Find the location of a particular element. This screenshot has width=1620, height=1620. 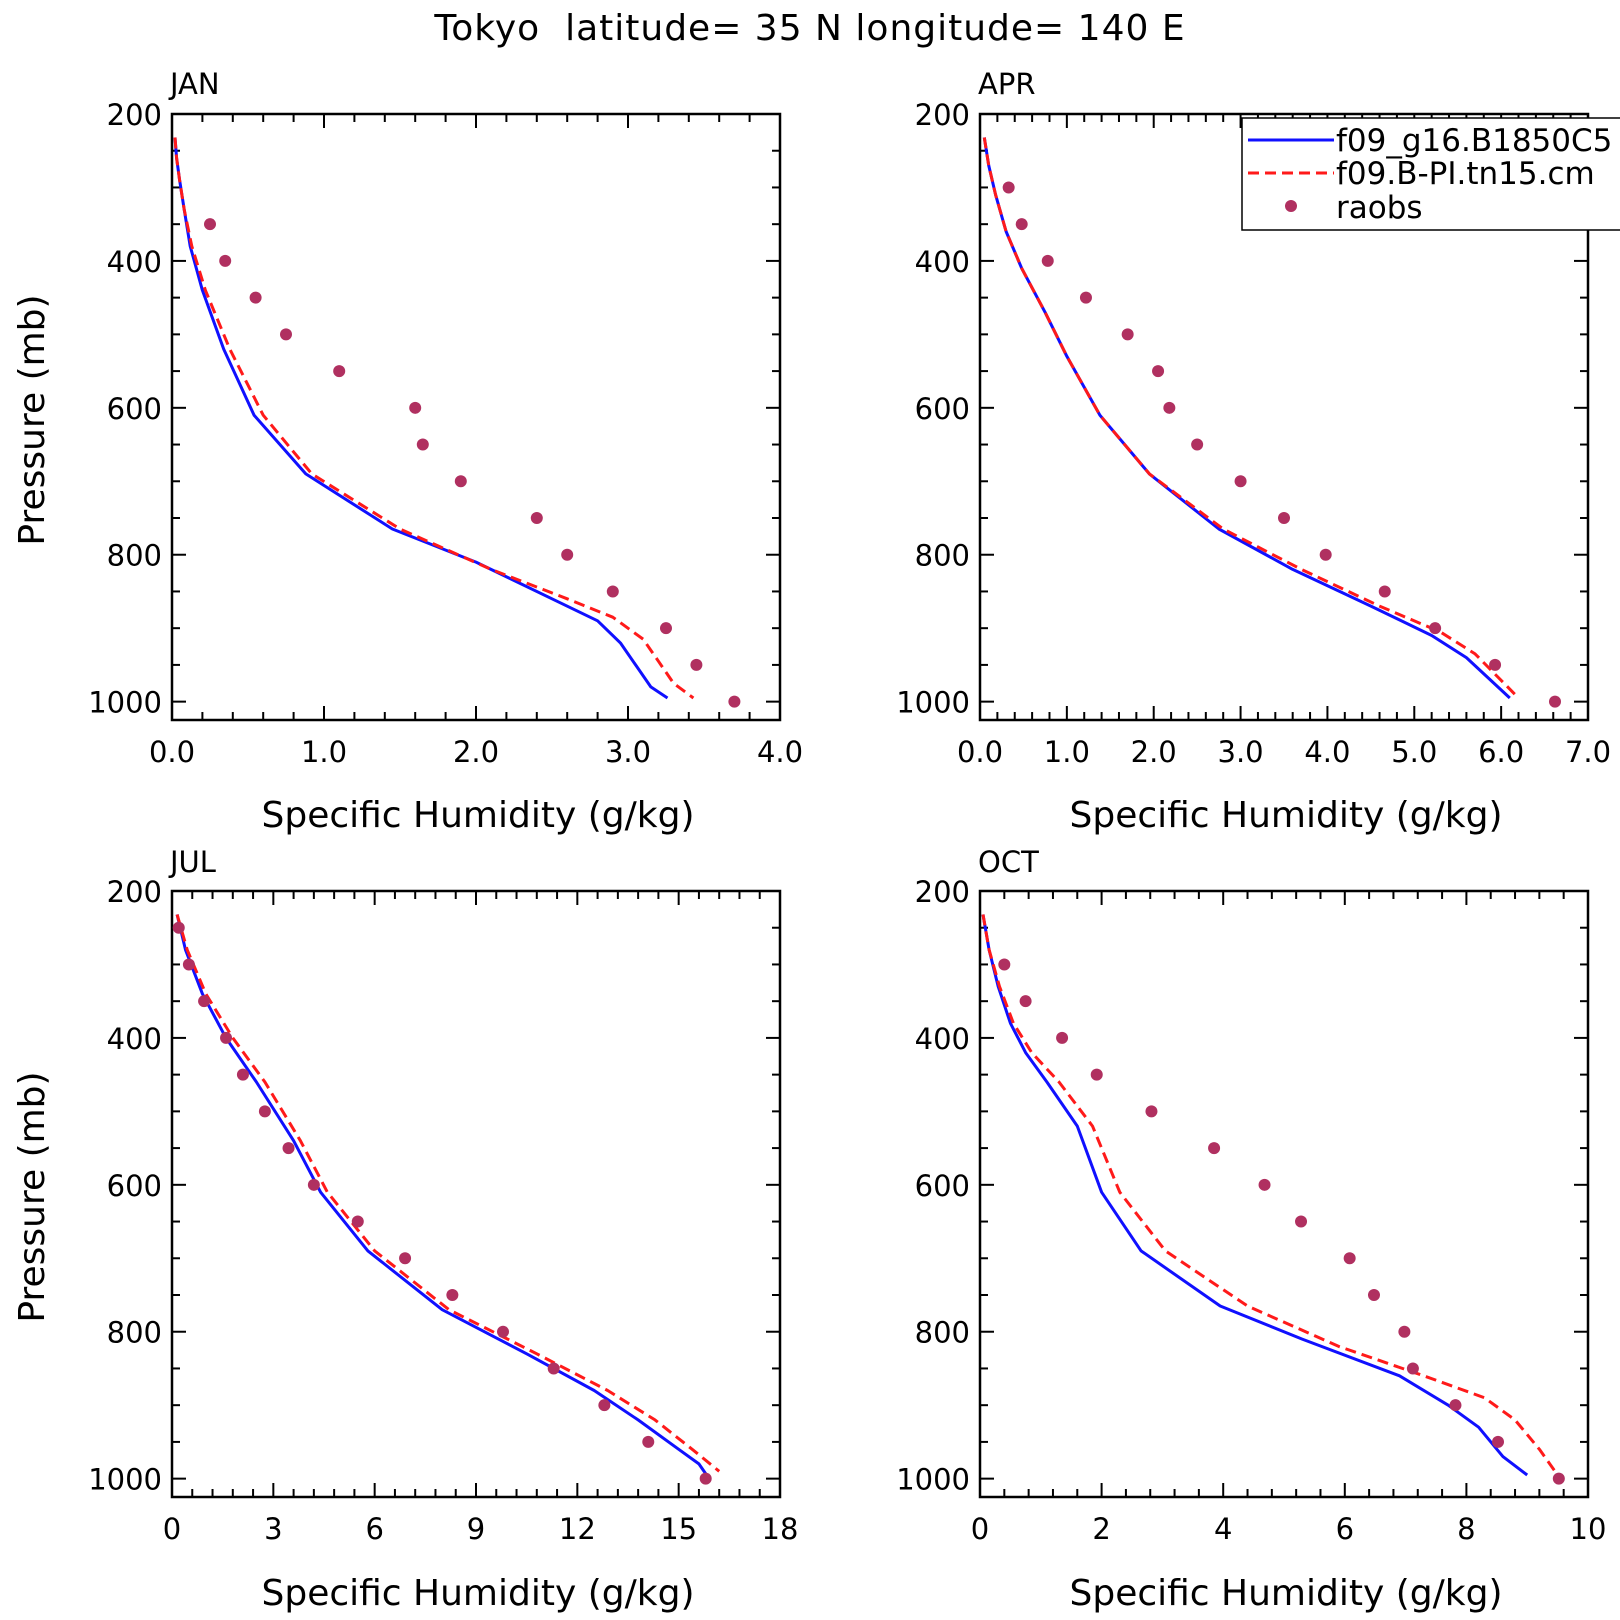

legend: f09_g16.B1850C5 f09.B-PI.tn15.cm raobs is located at coordinates (1430, 174).